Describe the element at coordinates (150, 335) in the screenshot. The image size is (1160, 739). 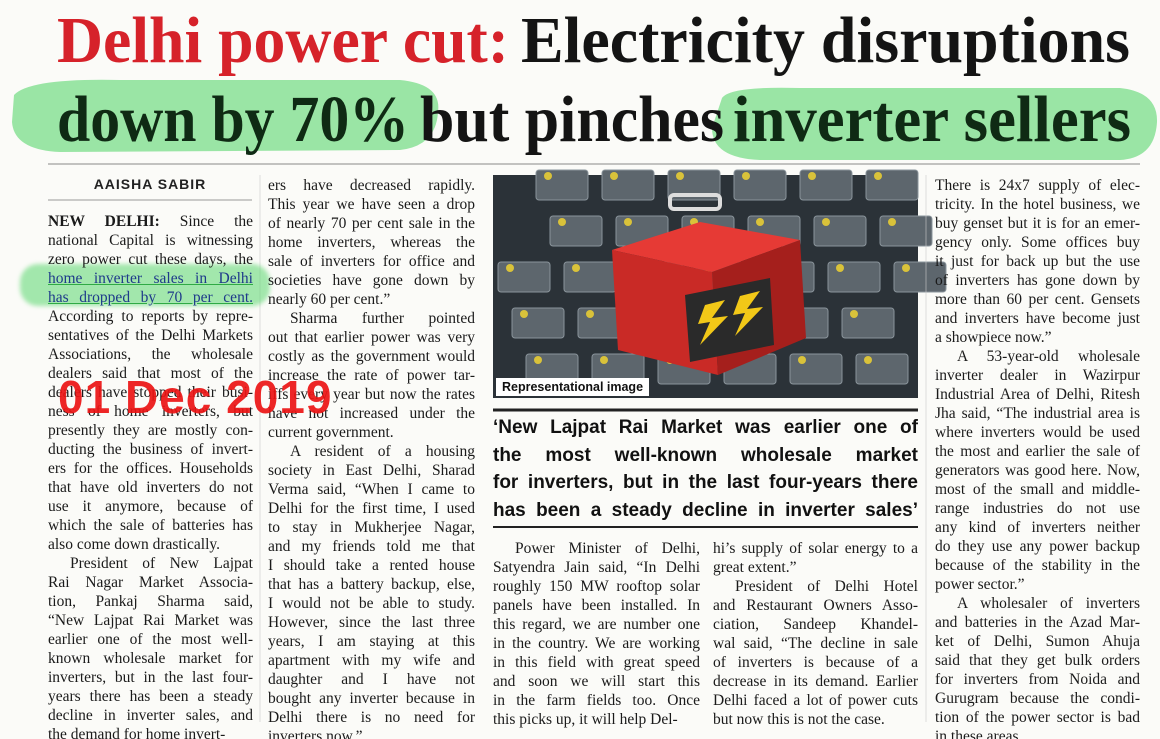
I see `text-line: sentatives of the Delhi Markets` at that location.